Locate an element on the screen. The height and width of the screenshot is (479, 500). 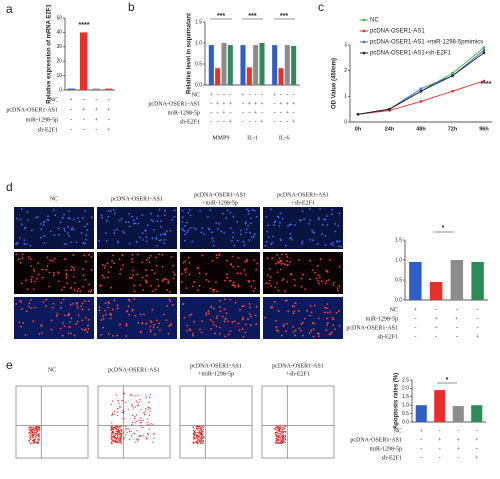
panel-label: b is located at coordinates (131, 7).